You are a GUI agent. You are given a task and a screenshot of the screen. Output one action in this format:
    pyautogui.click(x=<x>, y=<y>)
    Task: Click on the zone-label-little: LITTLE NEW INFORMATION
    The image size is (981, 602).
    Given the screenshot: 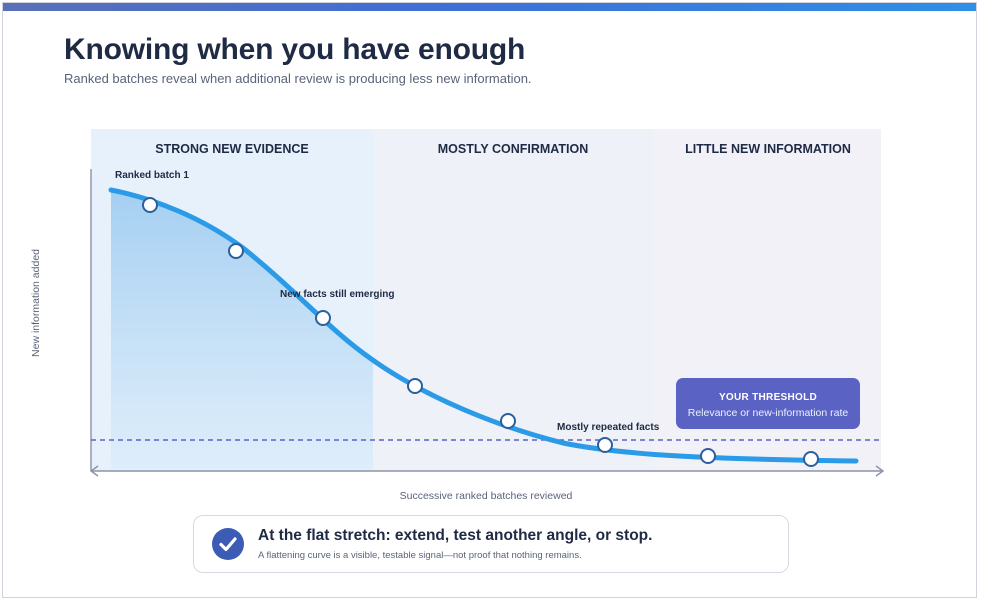 What is the action you would take?
    pyautogui.click(x=768, y=149)
    